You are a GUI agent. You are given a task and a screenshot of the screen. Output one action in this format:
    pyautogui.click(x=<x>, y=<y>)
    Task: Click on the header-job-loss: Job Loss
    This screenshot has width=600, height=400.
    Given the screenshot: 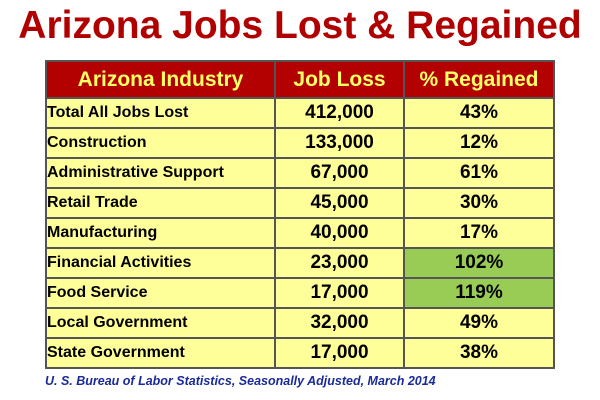 What is the action you would take?
    pyautogui.click(x=339, y=79)
    